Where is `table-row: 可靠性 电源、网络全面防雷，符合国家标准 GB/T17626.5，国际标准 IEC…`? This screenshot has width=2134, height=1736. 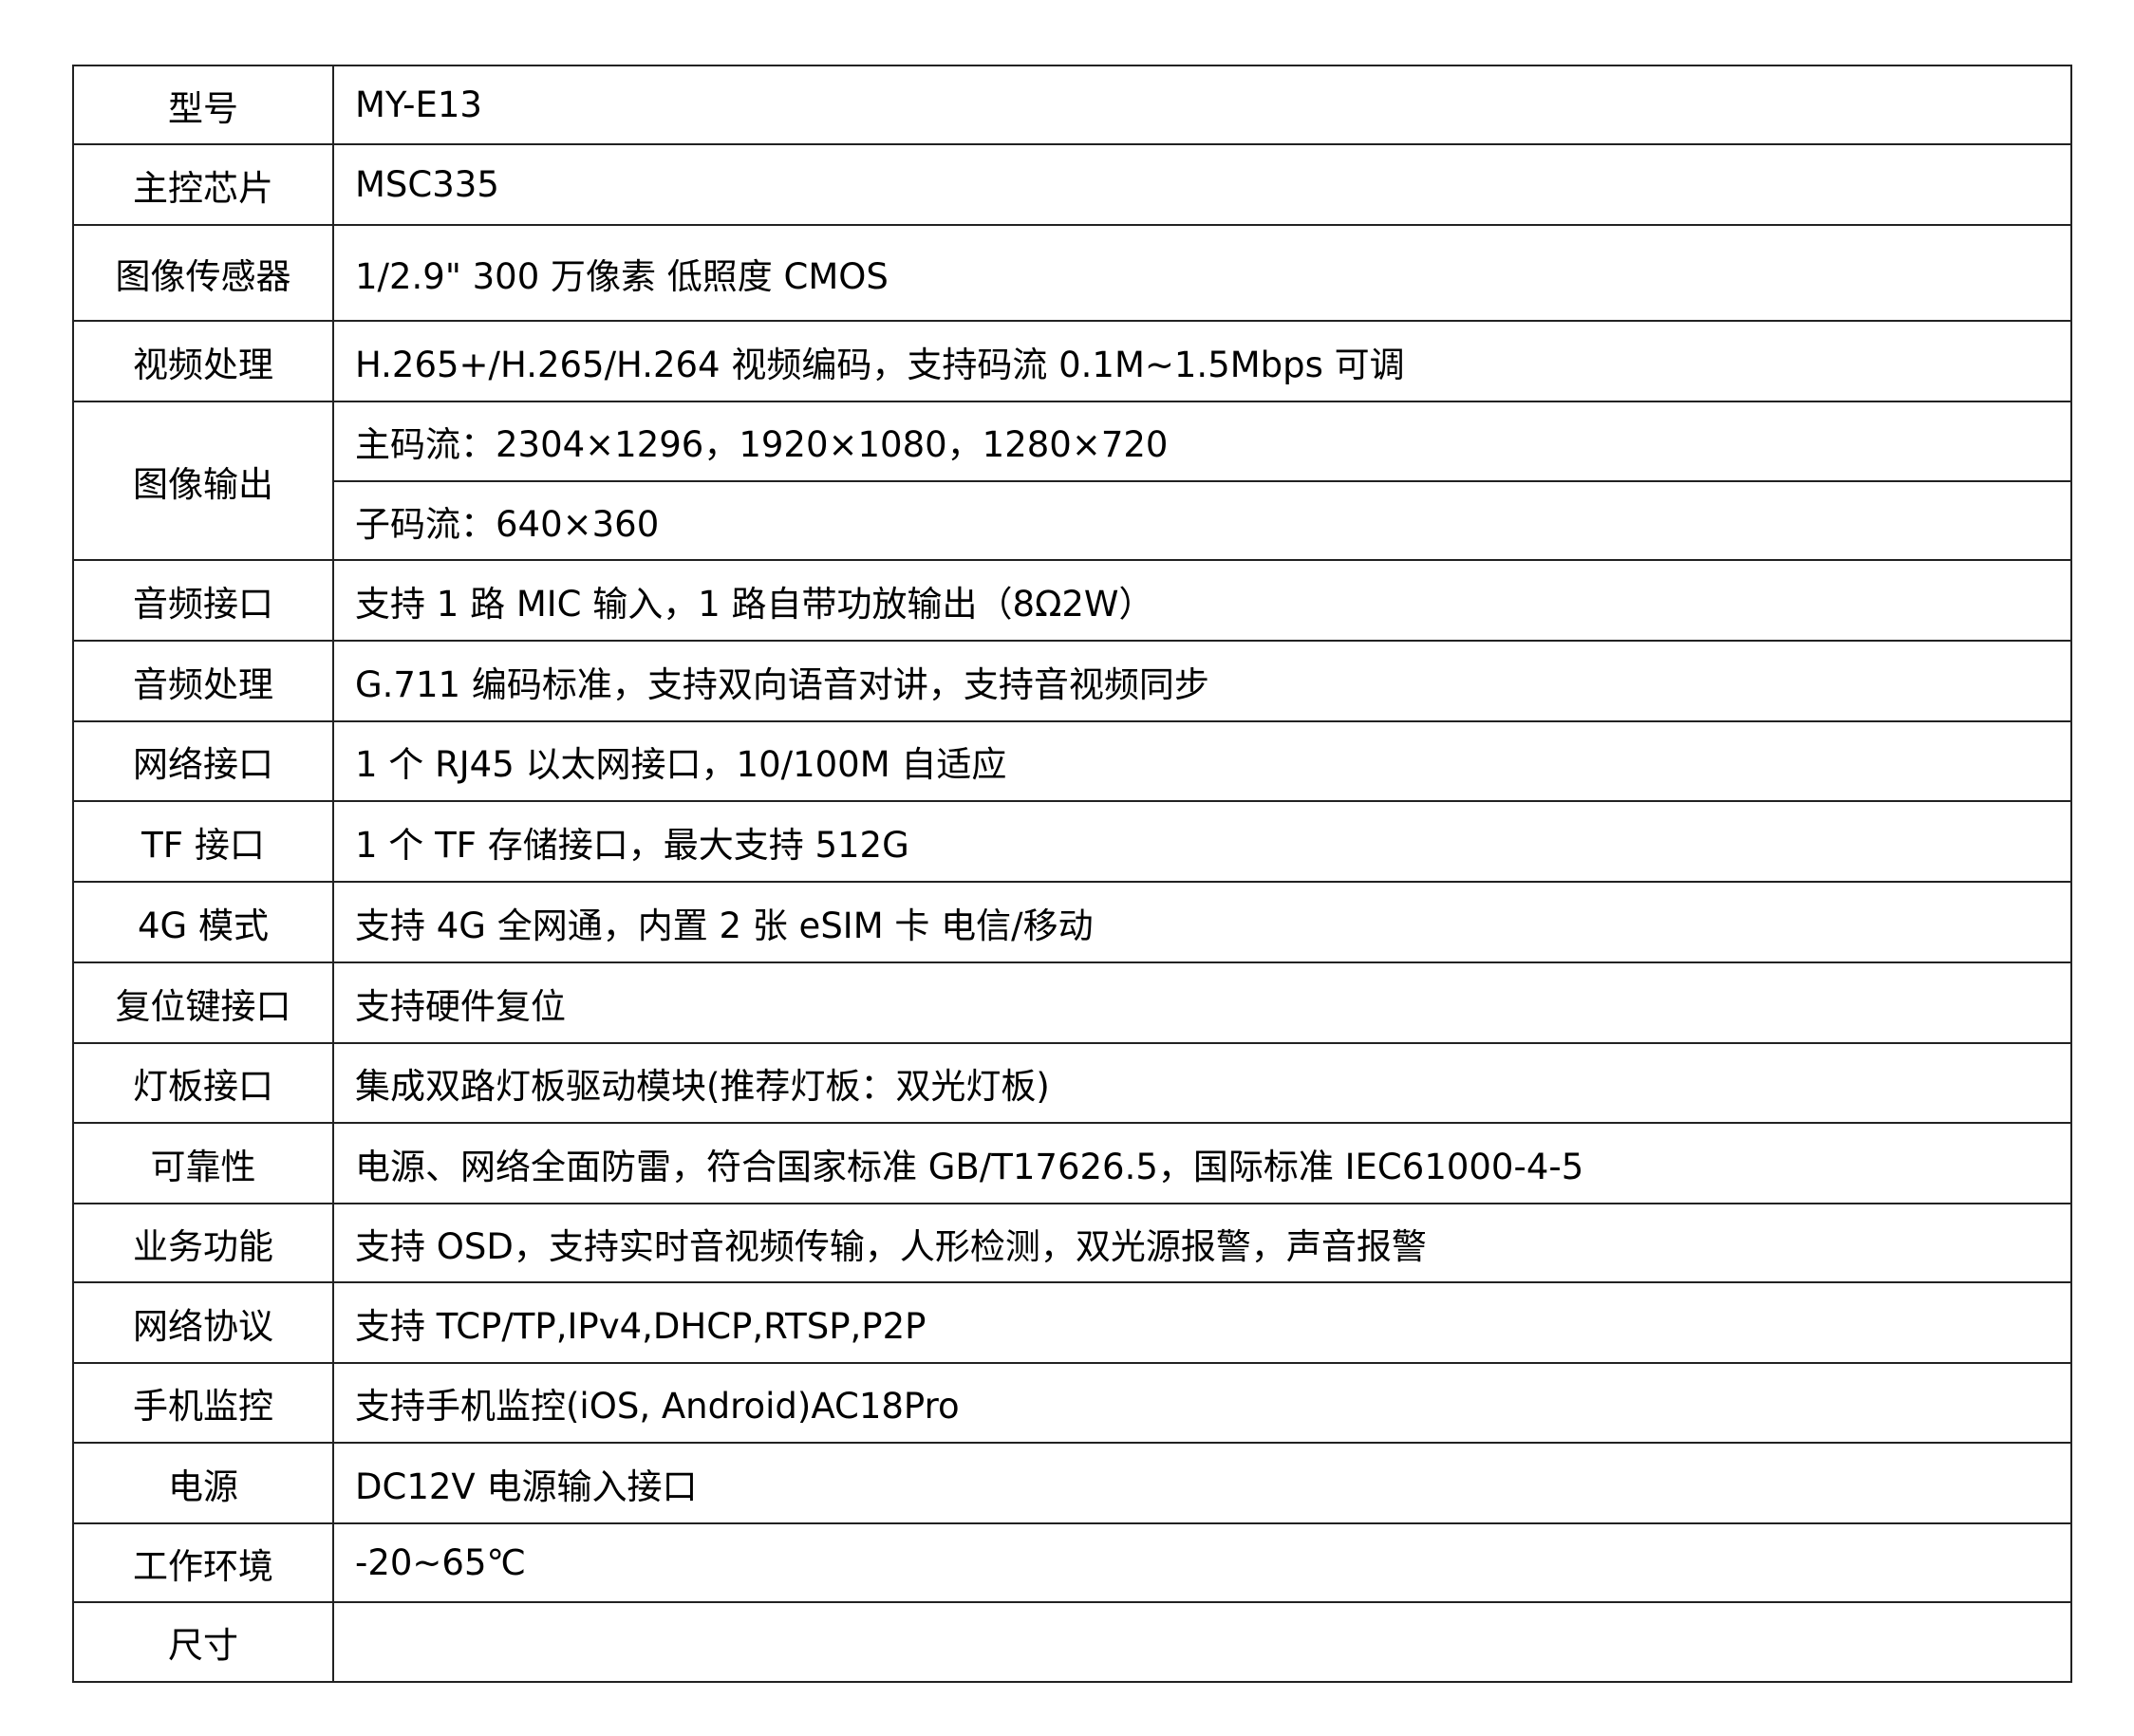
table-row: 可靠性 电源、网络全面防雷，符合国家标准 GB/T17626.5，国际标准 IEC… is located at coordinates (1072, 1163).